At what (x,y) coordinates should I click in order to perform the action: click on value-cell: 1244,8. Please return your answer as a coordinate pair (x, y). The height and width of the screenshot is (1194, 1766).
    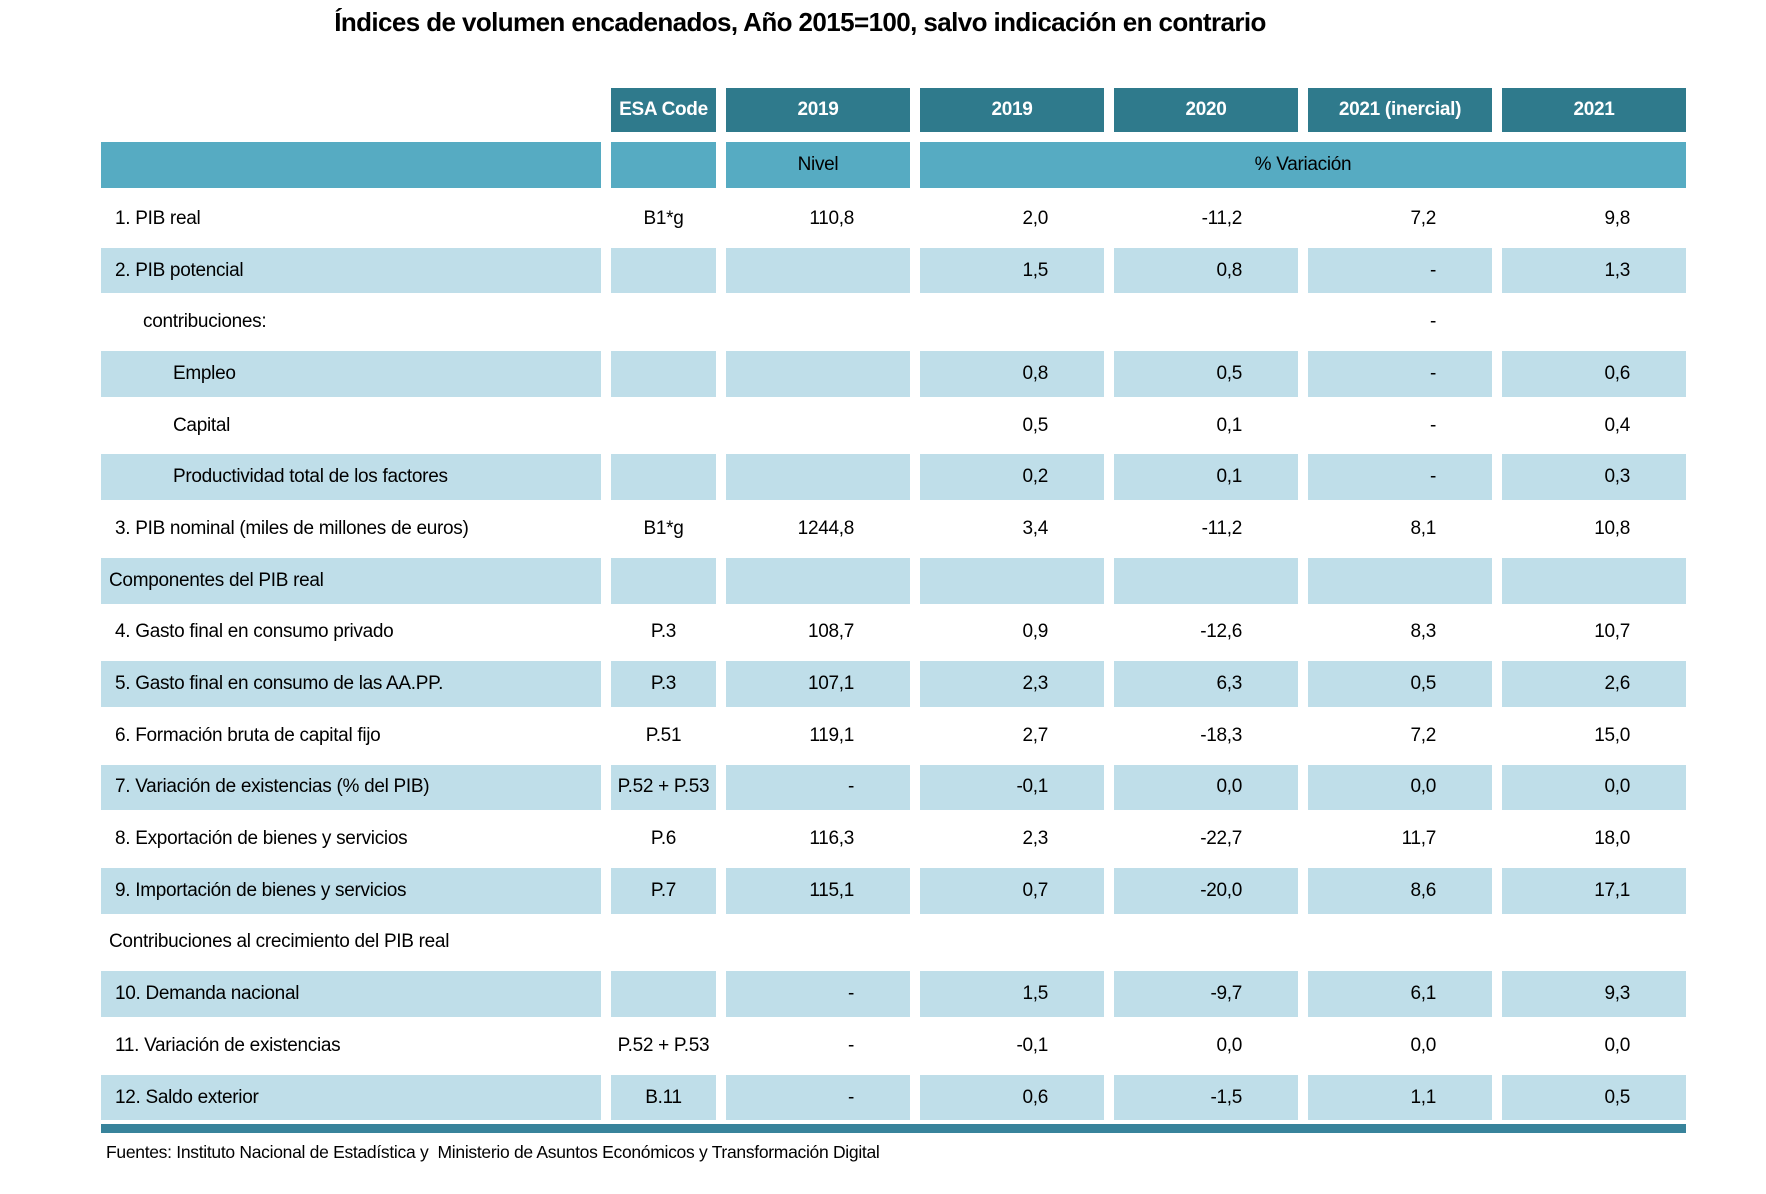
    Looking at the image, I should click on (826, 528).